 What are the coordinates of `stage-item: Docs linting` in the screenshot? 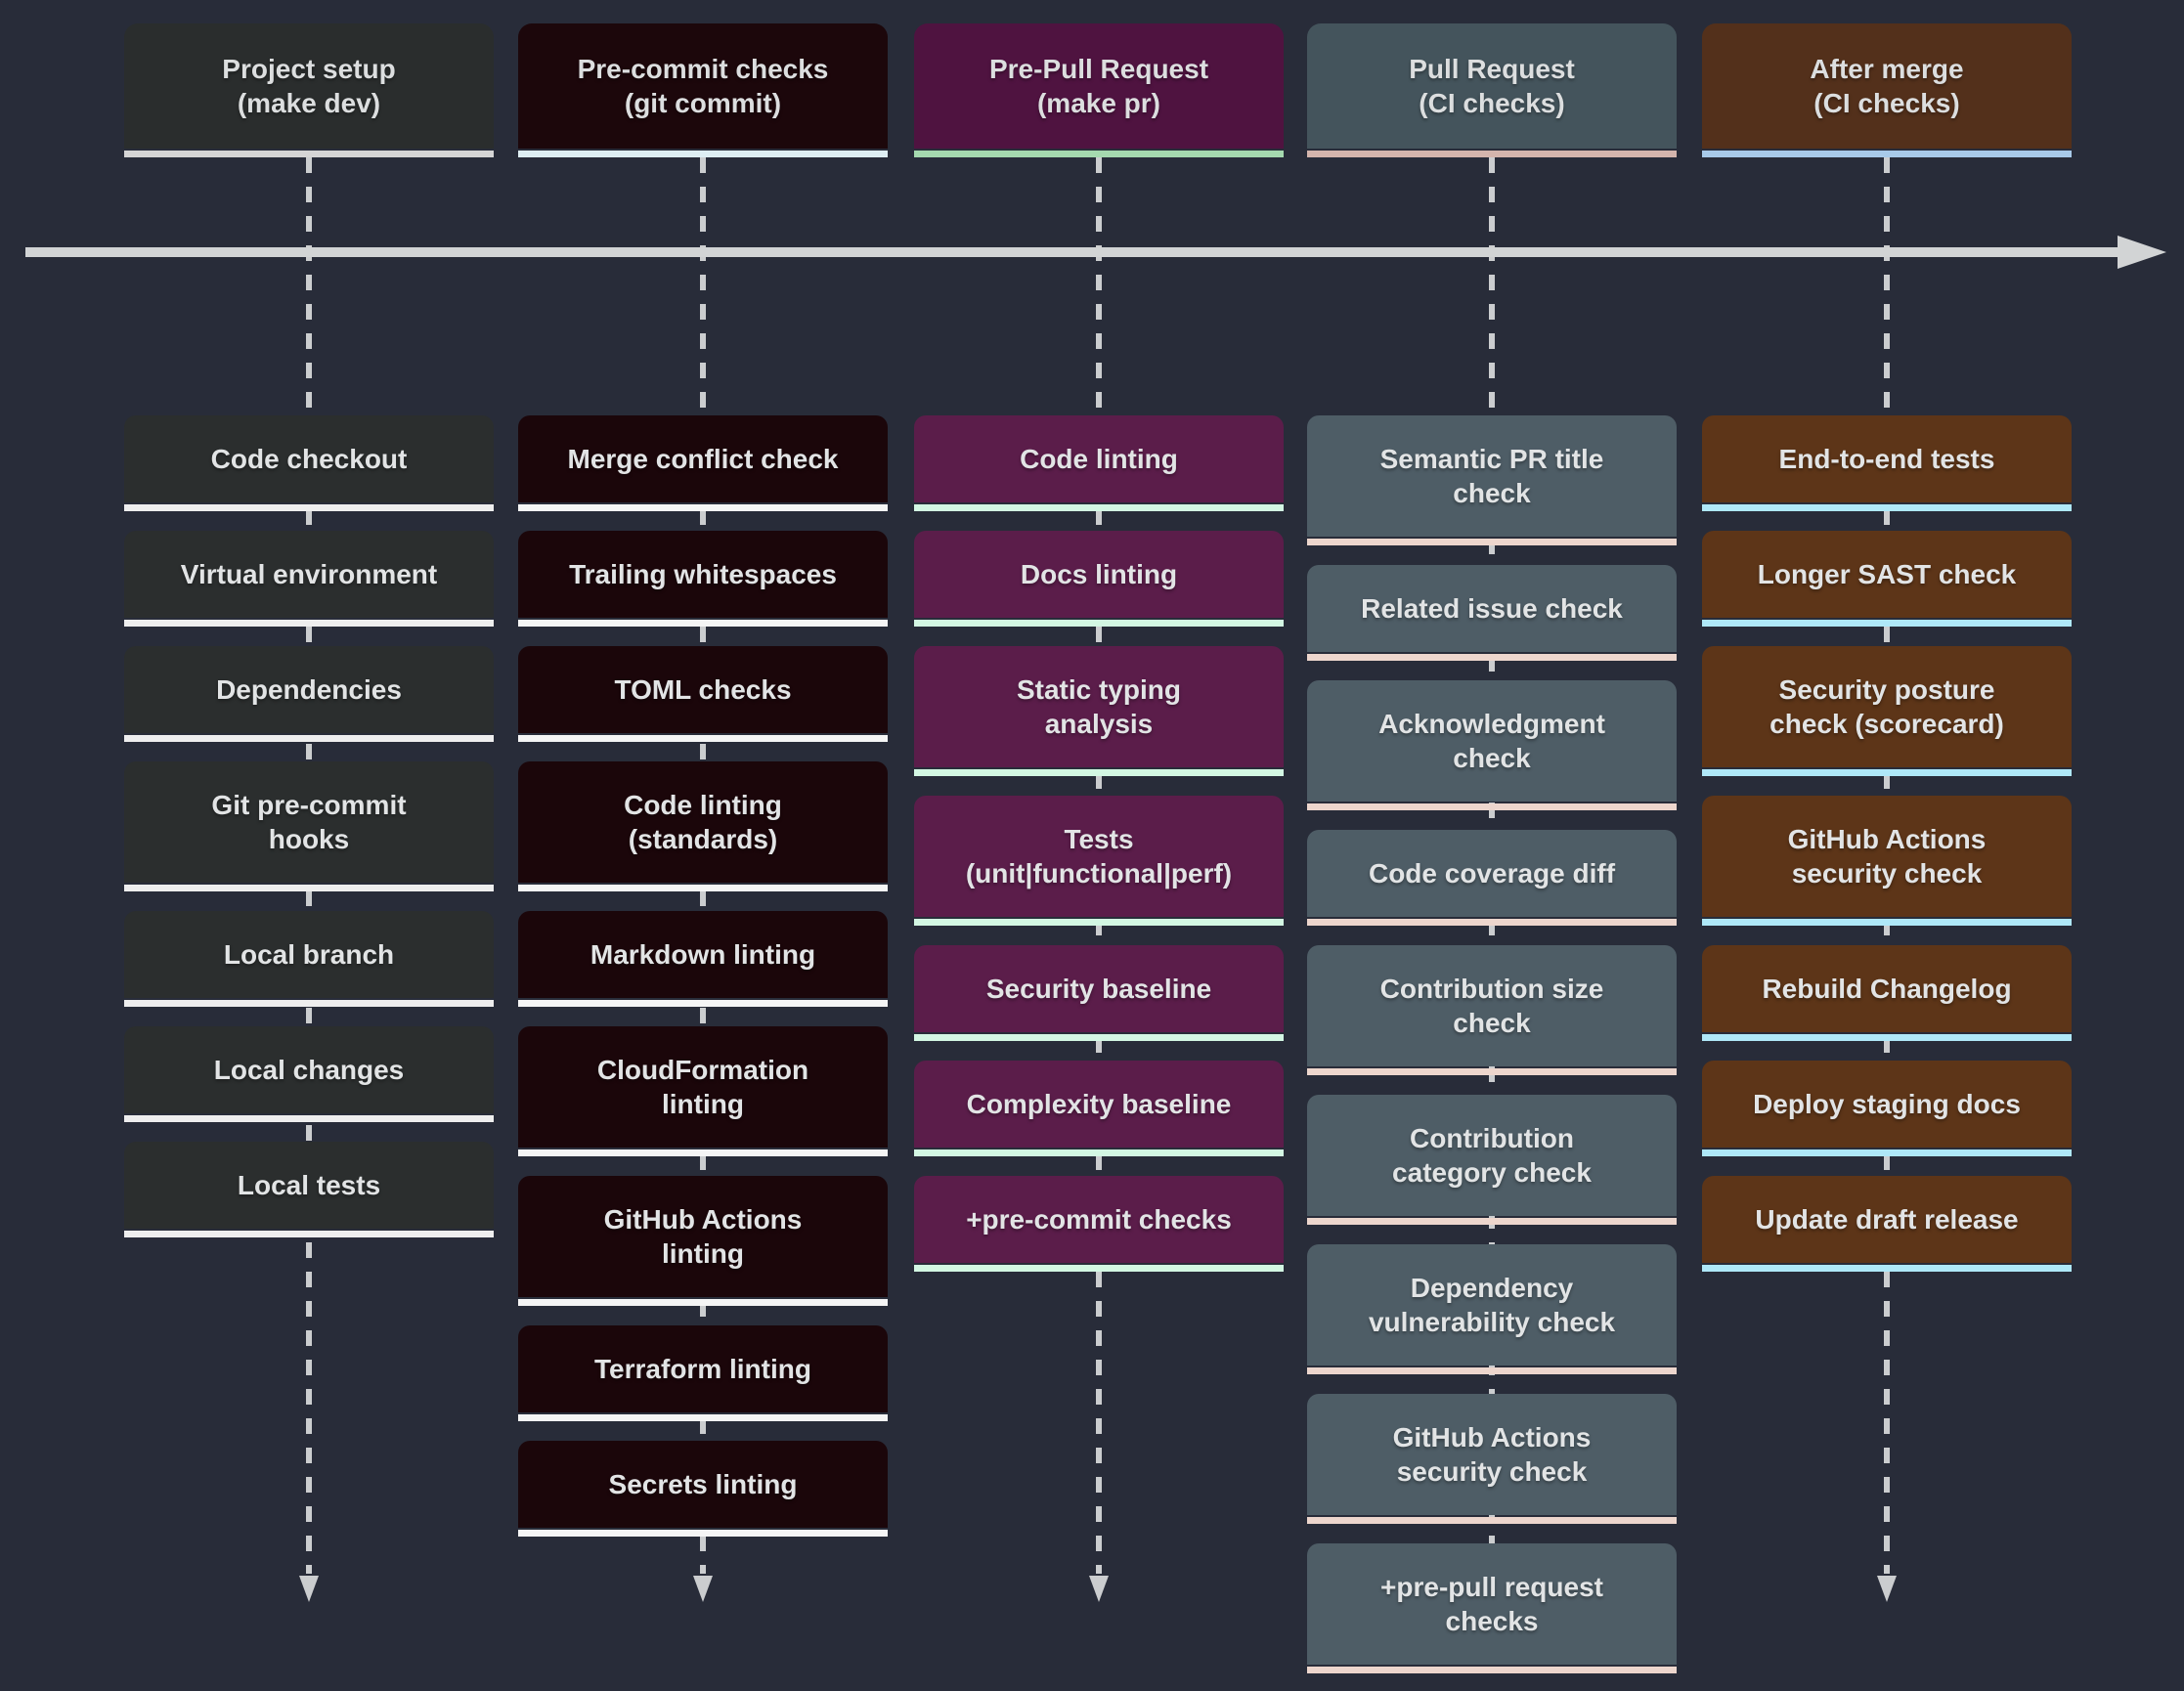 It's located at (1099, 579).